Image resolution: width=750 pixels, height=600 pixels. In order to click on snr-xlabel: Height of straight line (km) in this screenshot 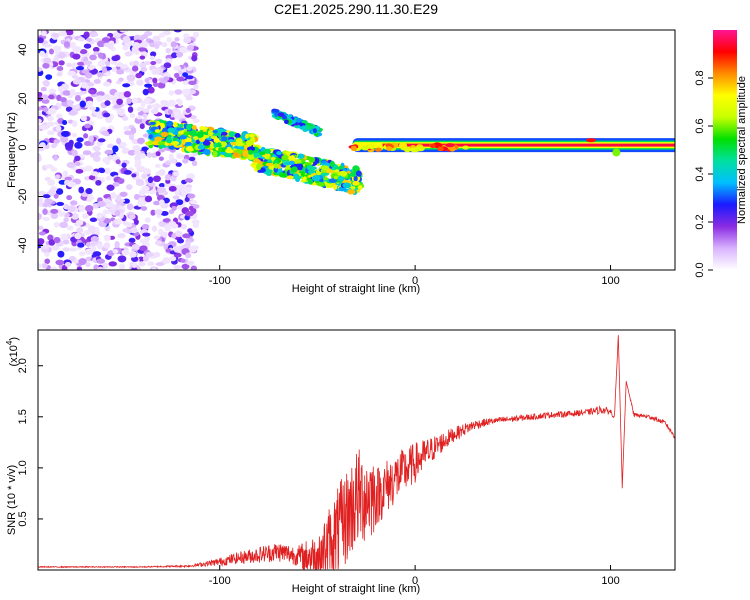, I will do `click(356, 589)`.